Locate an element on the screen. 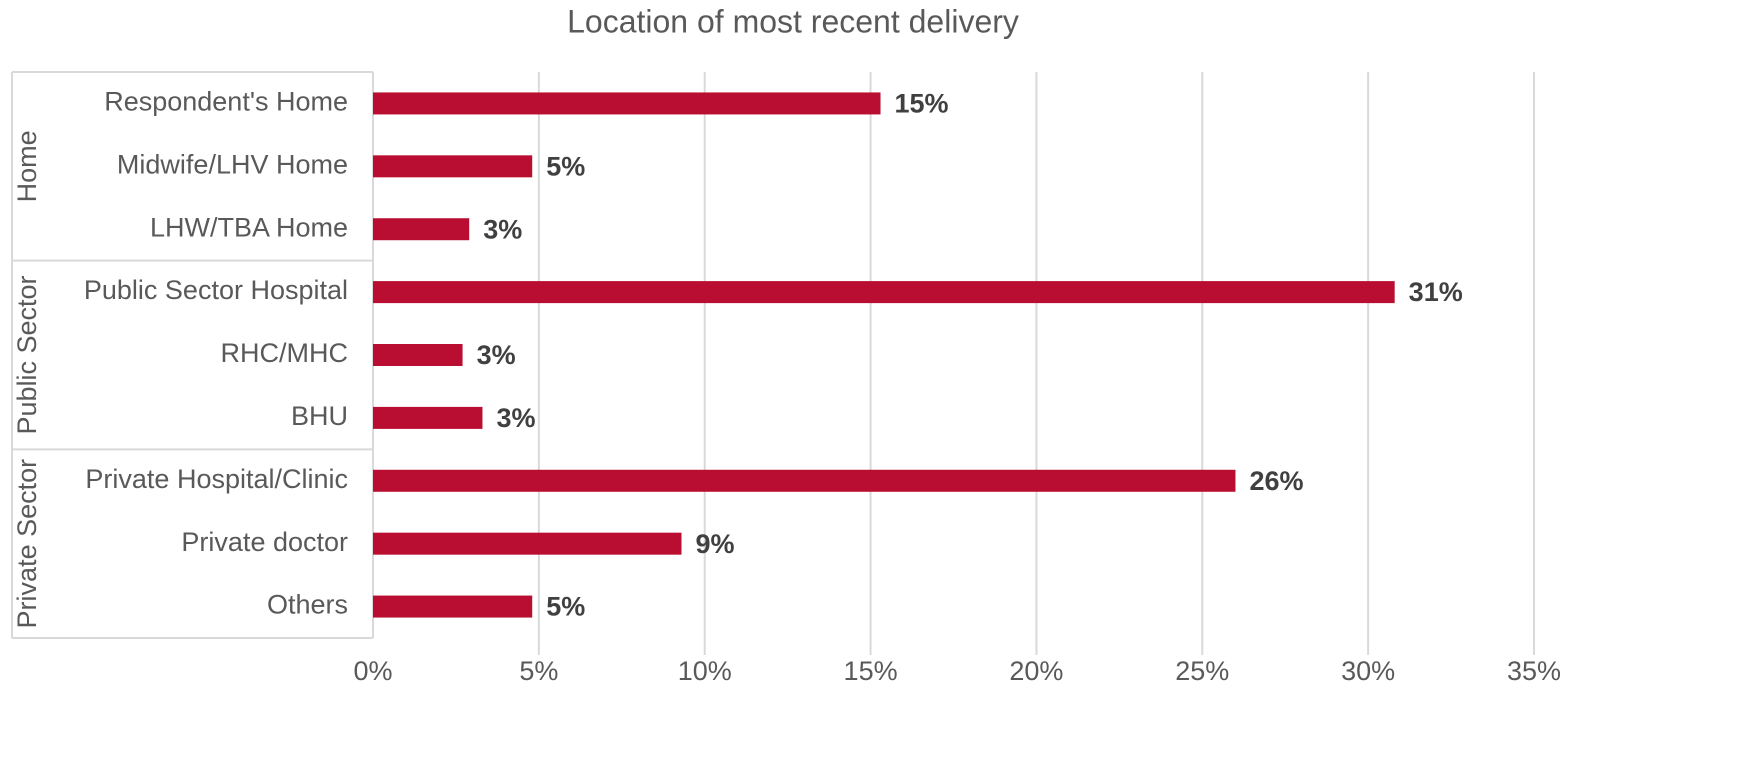 The image size is (1763, 772). x-tick-label: 10% is located at coordinates (705, 671).